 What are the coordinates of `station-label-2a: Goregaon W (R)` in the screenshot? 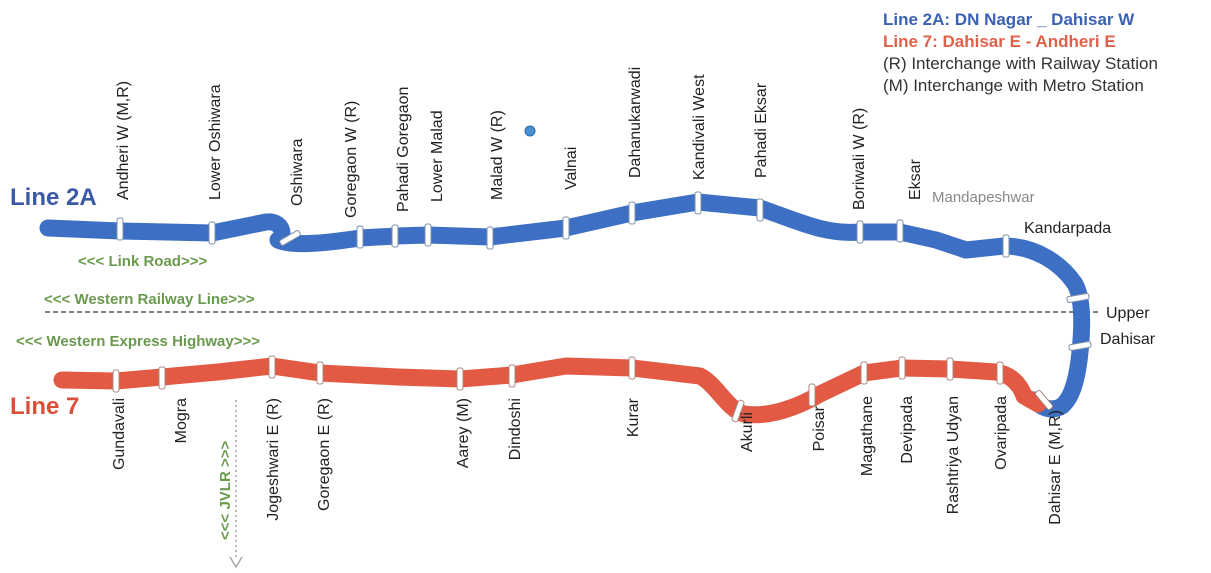 It's located at (351, 159).